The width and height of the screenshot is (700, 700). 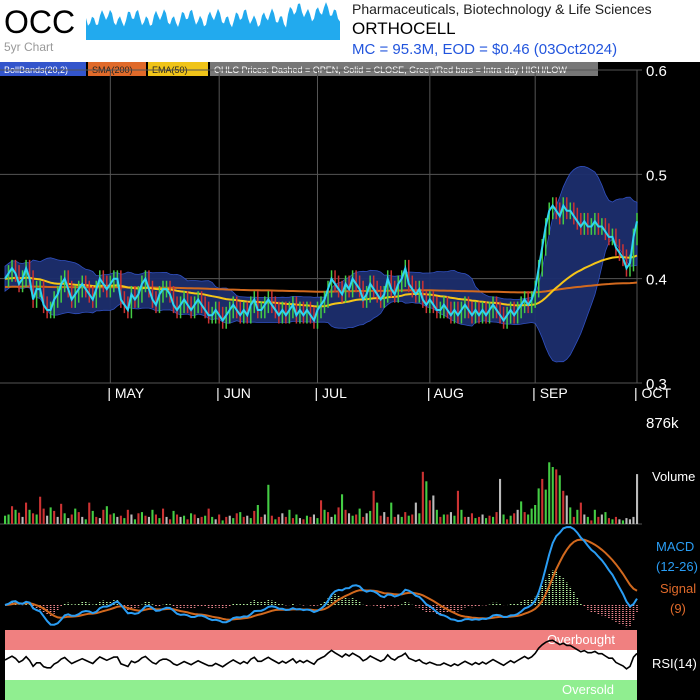 What do you see at coordinates (550, 393) in the screenshot?
I see `x-tick-label: | SEP` at bounding box center [550, 393].